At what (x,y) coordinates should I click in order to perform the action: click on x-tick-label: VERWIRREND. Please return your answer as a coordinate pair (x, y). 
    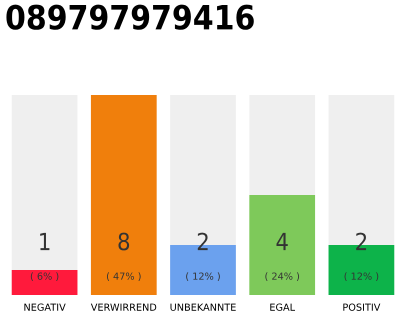
    Looking at the image, I should click on (123, 307).